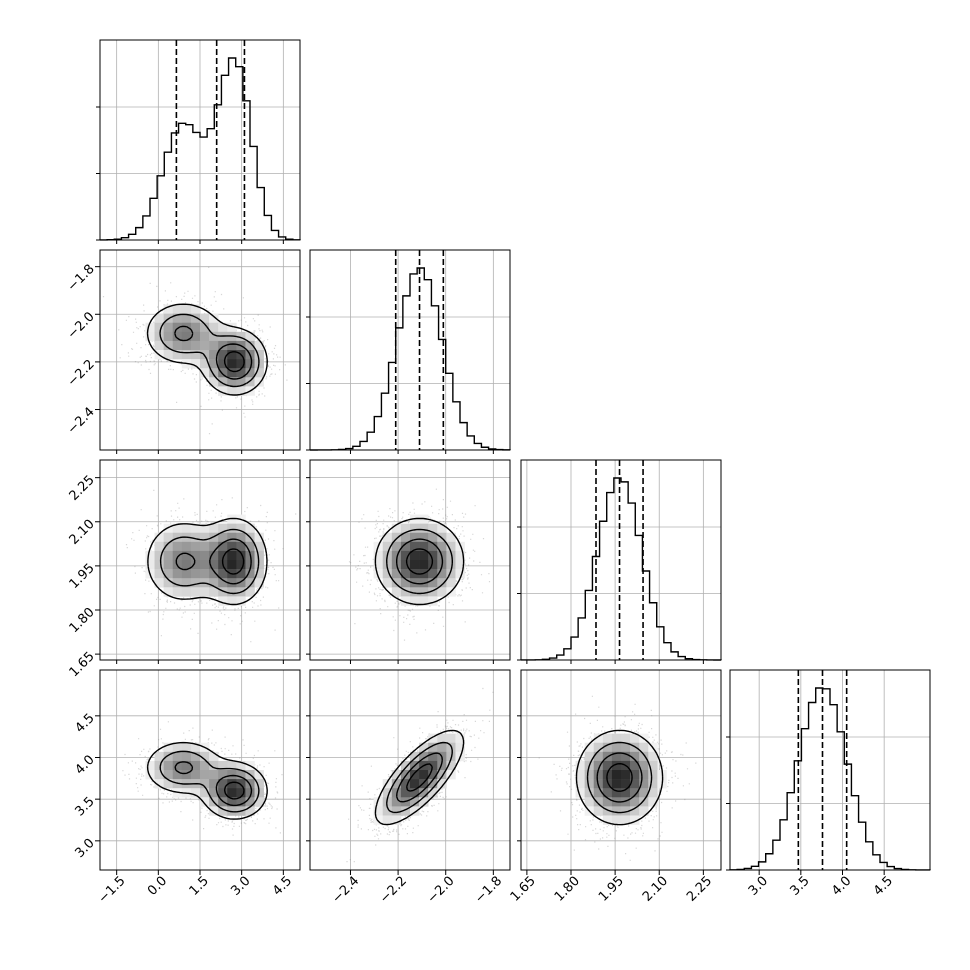 This screenshot has height=970, width=970. I want to click on y-tick-label-p1: −1.8, so click(81, 278).